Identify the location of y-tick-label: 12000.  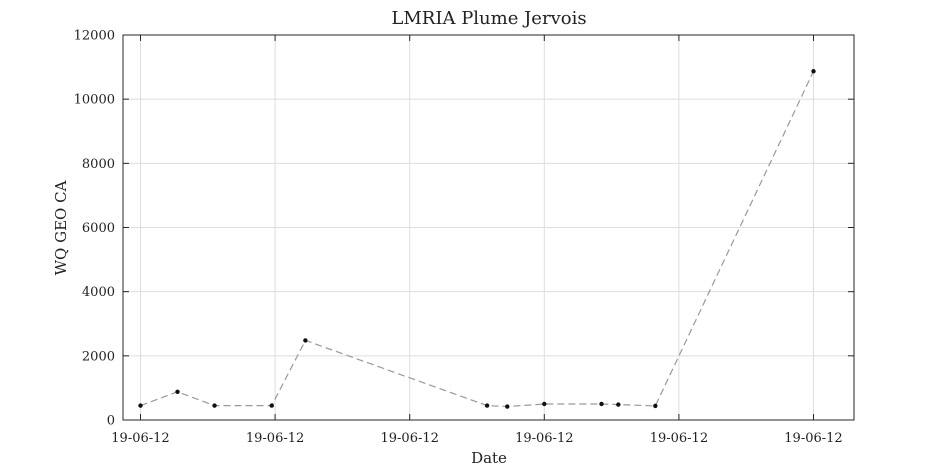
(94, 36).